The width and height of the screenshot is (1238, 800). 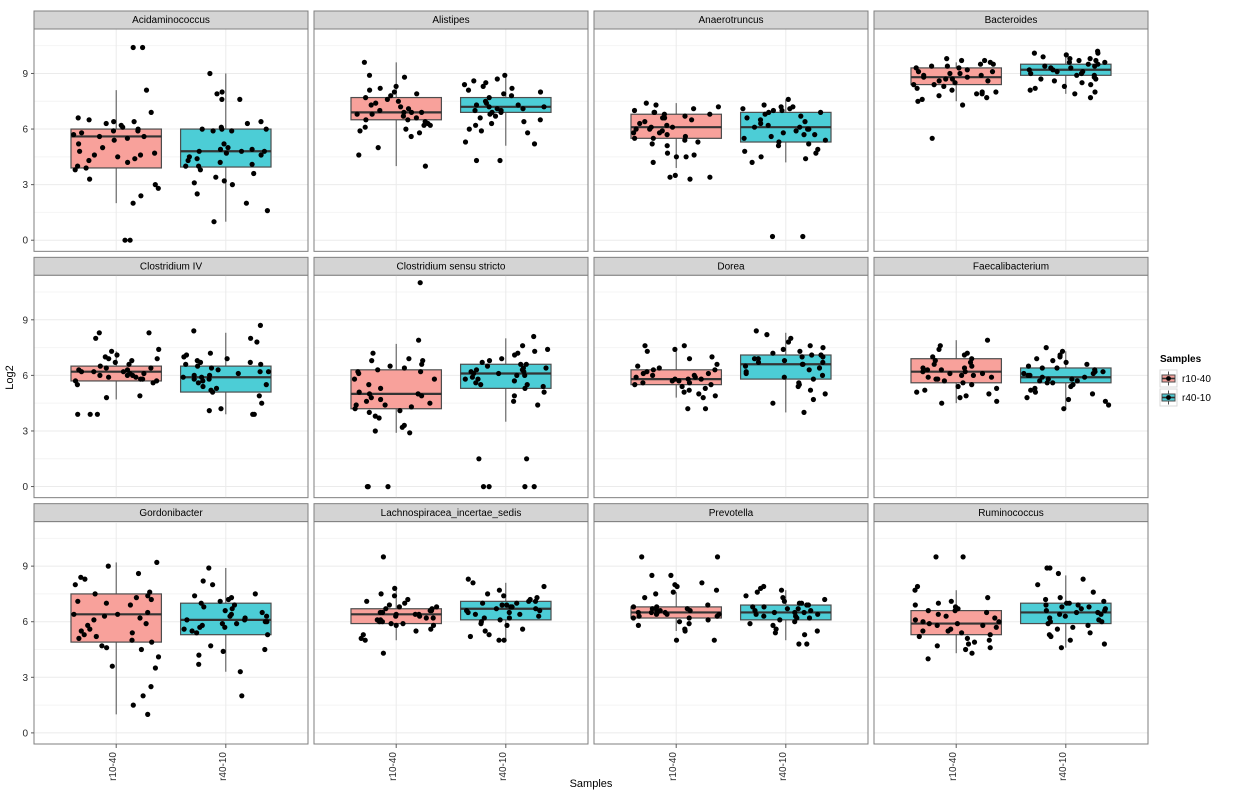 I want to click on legend-item: r10-40, so click(x=1185, y=378).